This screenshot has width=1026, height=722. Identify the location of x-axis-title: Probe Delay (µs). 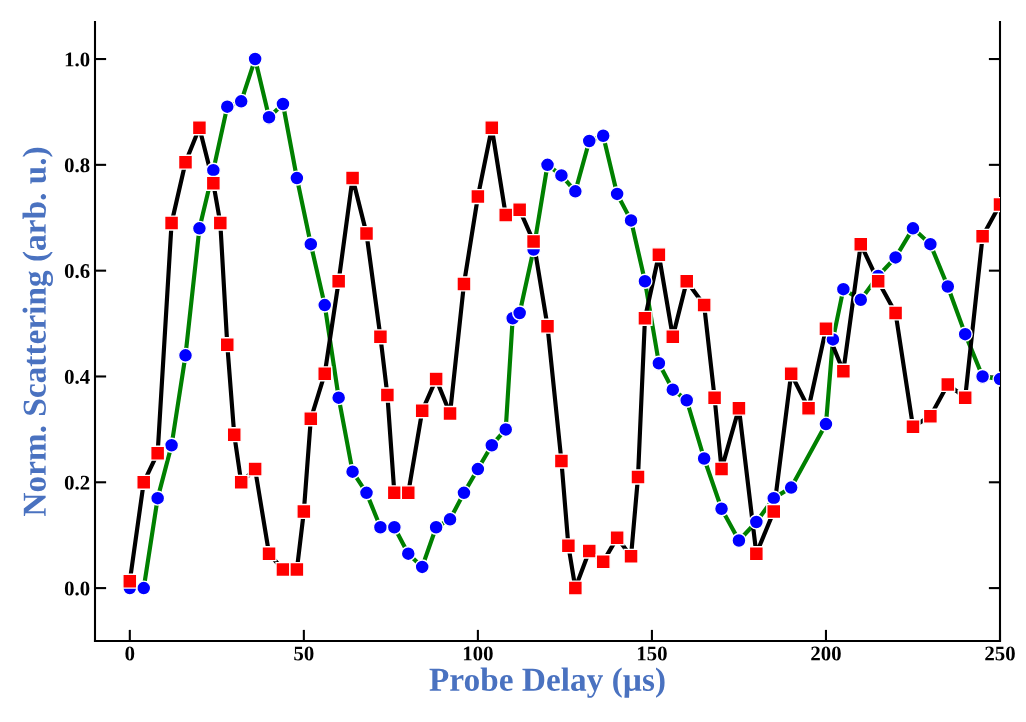
(547, 682).